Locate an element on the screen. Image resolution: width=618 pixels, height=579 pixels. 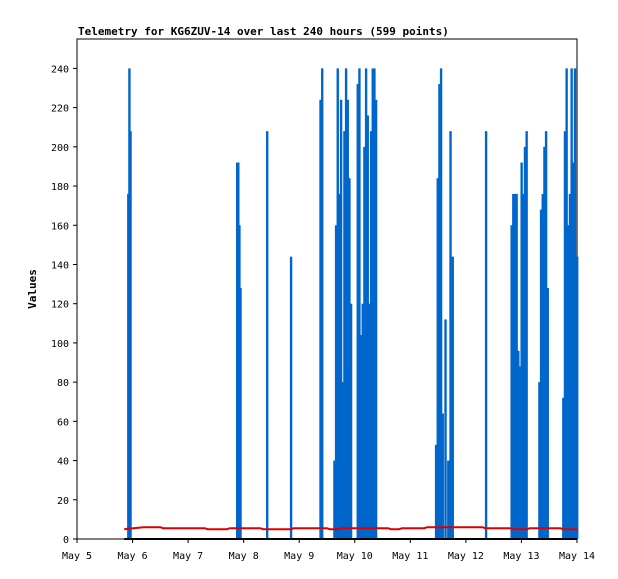
x-tick-label: May 12 is located at coordinates (466, 556).